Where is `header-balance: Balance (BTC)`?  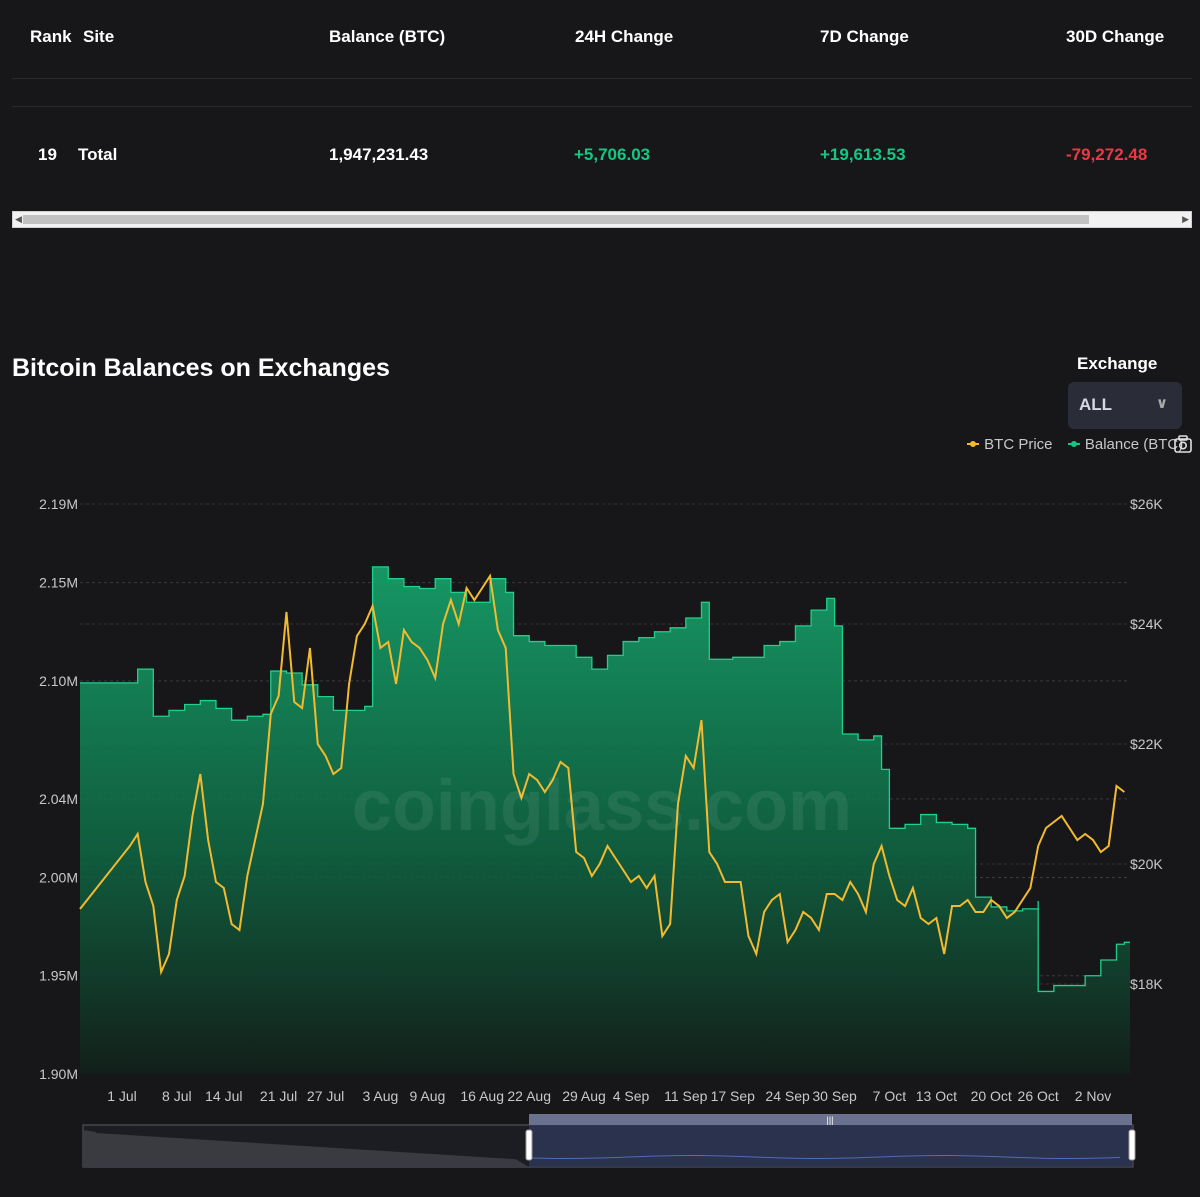 header-balance: Balance (BTC) is located at coordinates (387, 36).